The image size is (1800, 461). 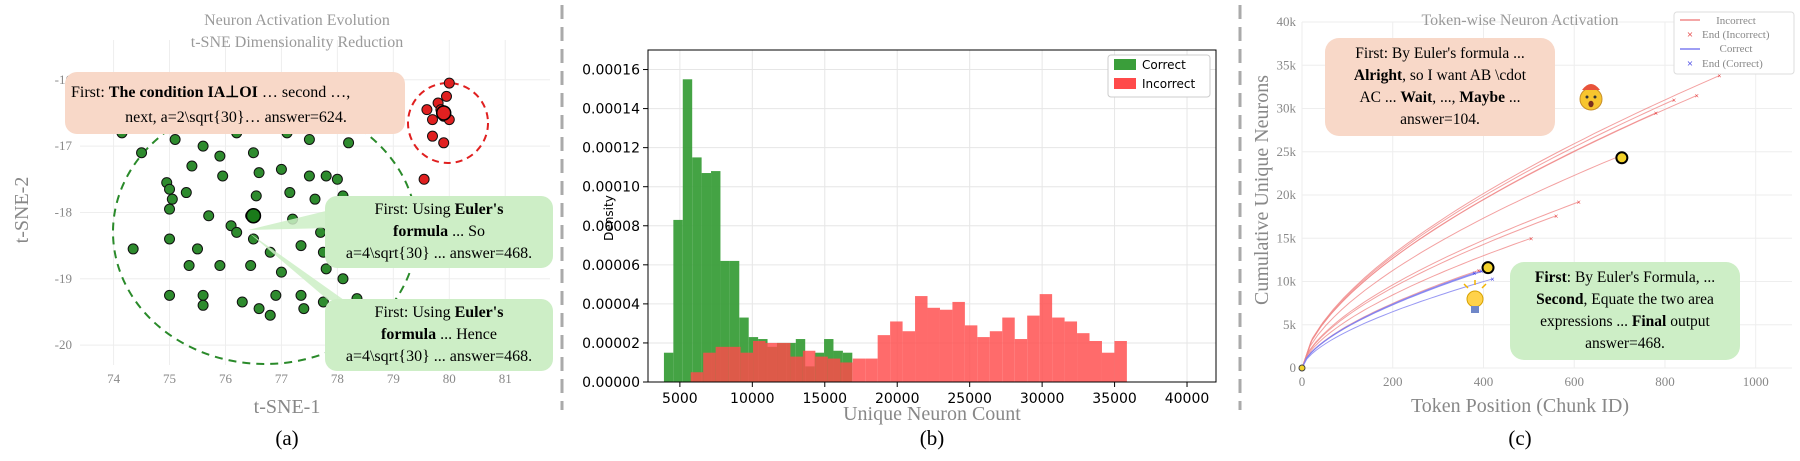 I want to click on x-tick-label: 77, so click(x=282, y=378).